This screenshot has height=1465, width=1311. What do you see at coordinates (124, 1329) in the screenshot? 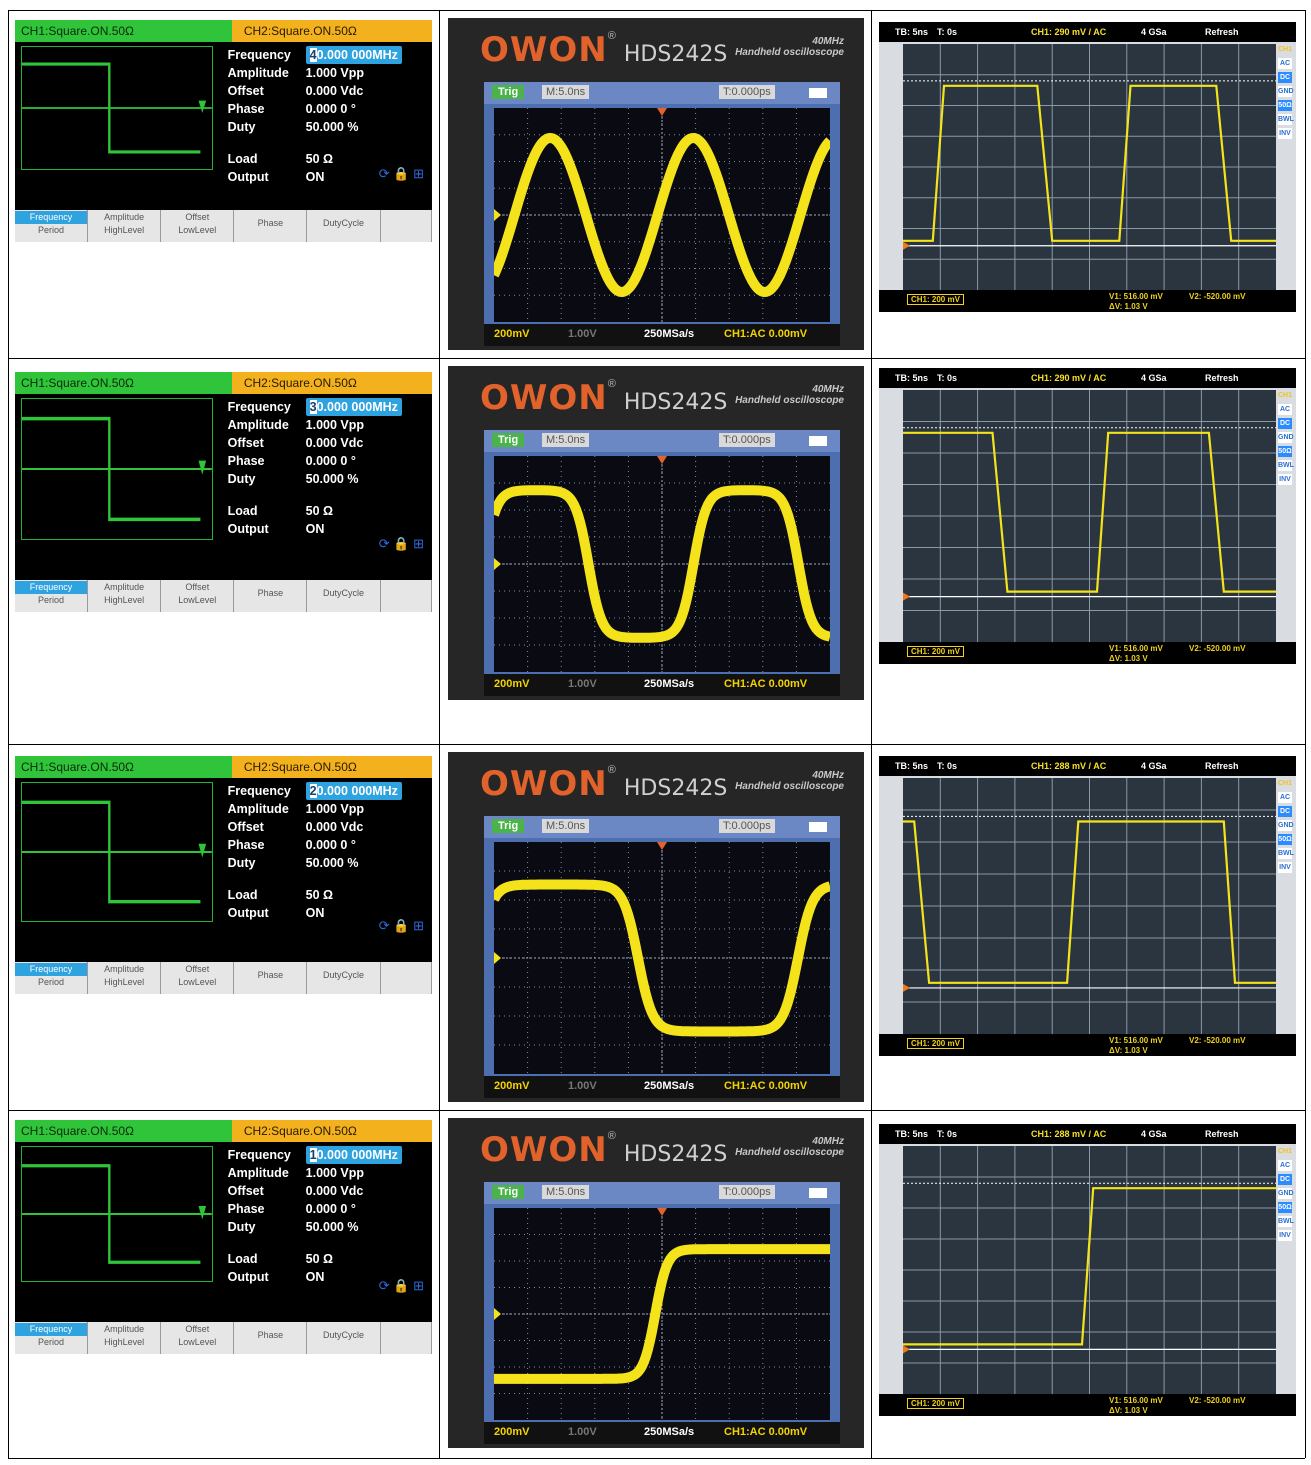
I see `softkey-amplitude-label: Amplitude` at bounding box center [124, 1329].